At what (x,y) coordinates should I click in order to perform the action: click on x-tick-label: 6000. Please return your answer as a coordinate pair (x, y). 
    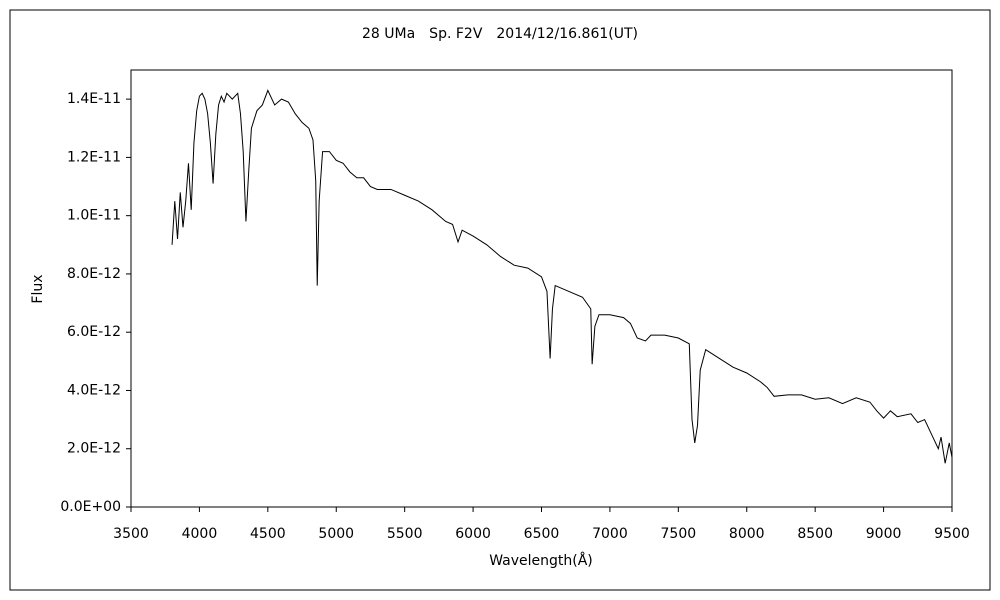
    Looking at the image, I should click on (473, 534).